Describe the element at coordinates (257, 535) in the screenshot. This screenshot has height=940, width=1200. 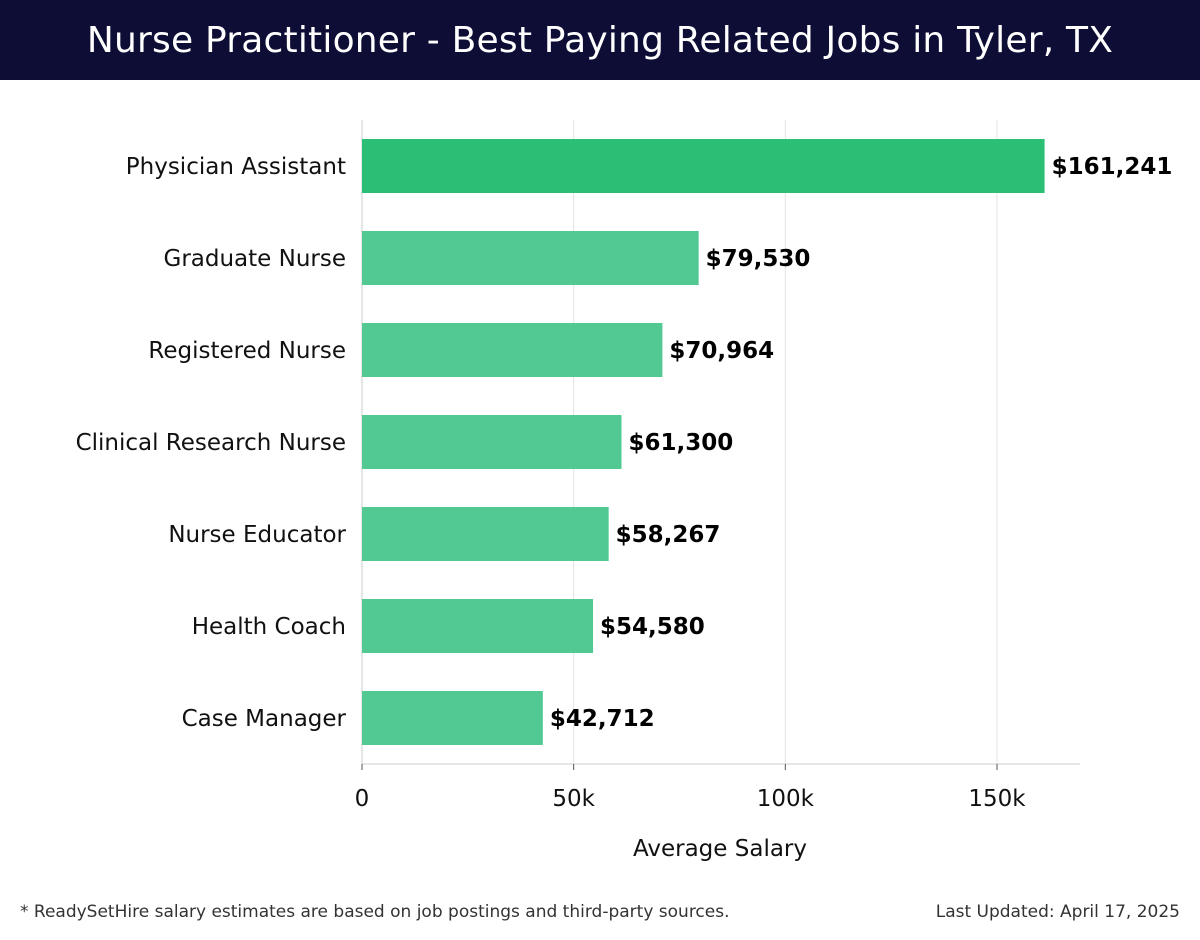
I see `category-label: Nurse Educator` at that location.